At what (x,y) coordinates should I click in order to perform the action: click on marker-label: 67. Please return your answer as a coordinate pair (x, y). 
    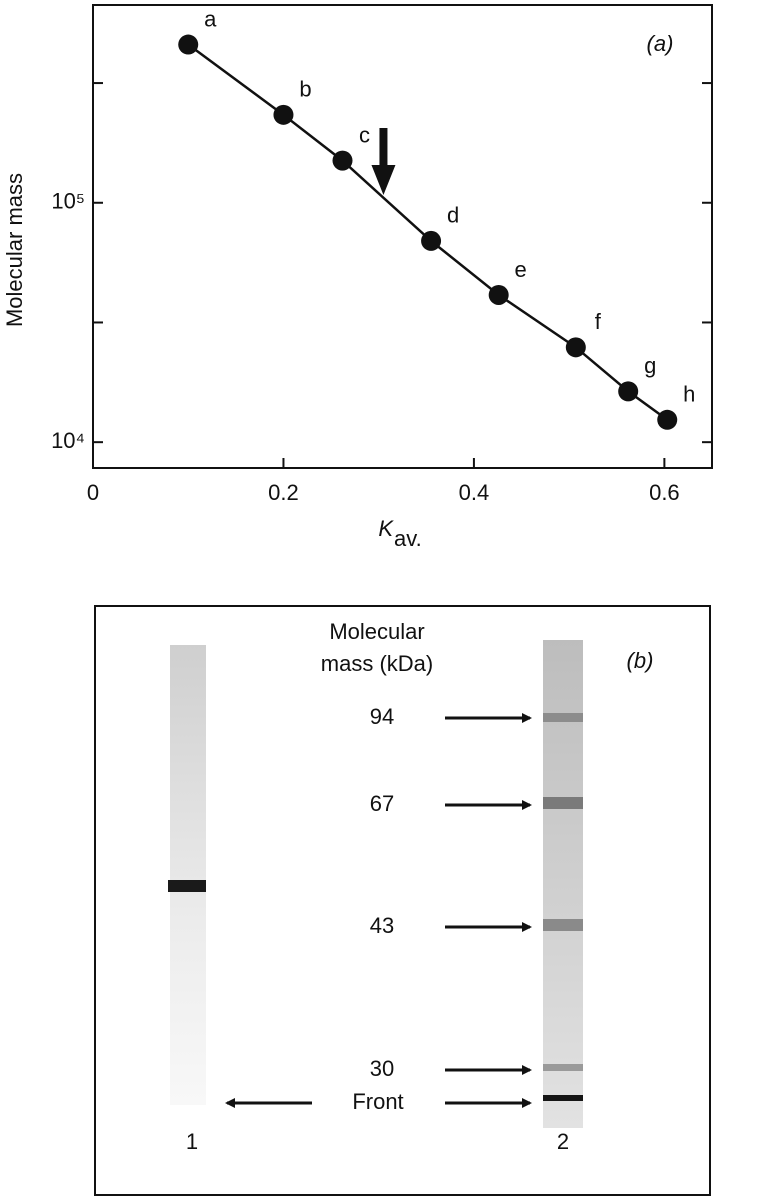
    Looking at the image, I should click on (382, 803).